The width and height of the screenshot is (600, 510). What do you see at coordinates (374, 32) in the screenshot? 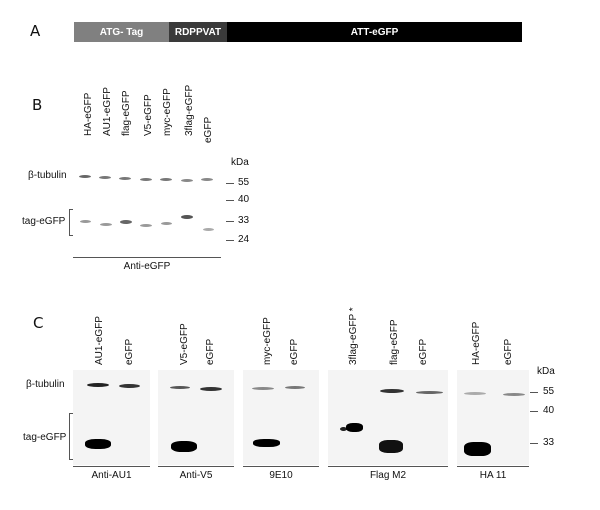
I see `segment-att-egfp: ATT-eGFP` at bounding box center [374, 32].